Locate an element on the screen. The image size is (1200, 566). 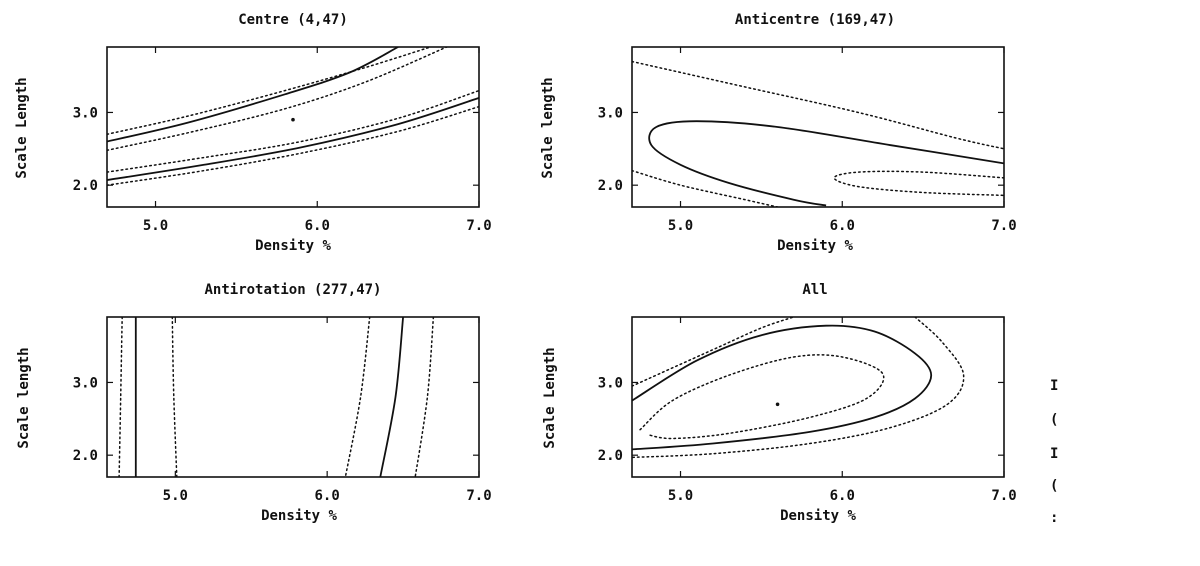
chart-title: Antirotation (277,47) is located at coordinates (292, 290).